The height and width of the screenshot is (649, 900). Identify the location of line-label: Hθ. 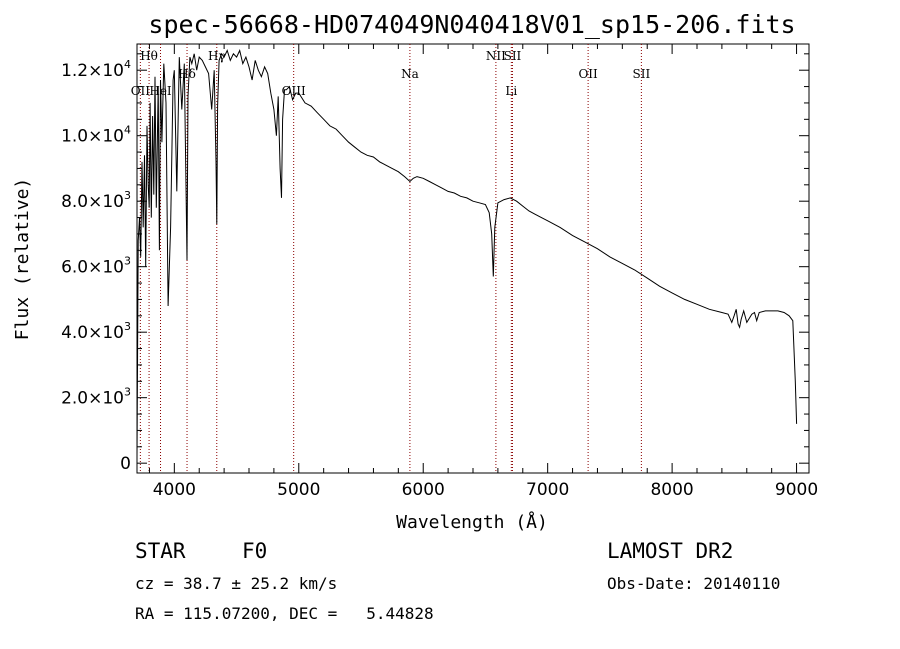
(149, 56).